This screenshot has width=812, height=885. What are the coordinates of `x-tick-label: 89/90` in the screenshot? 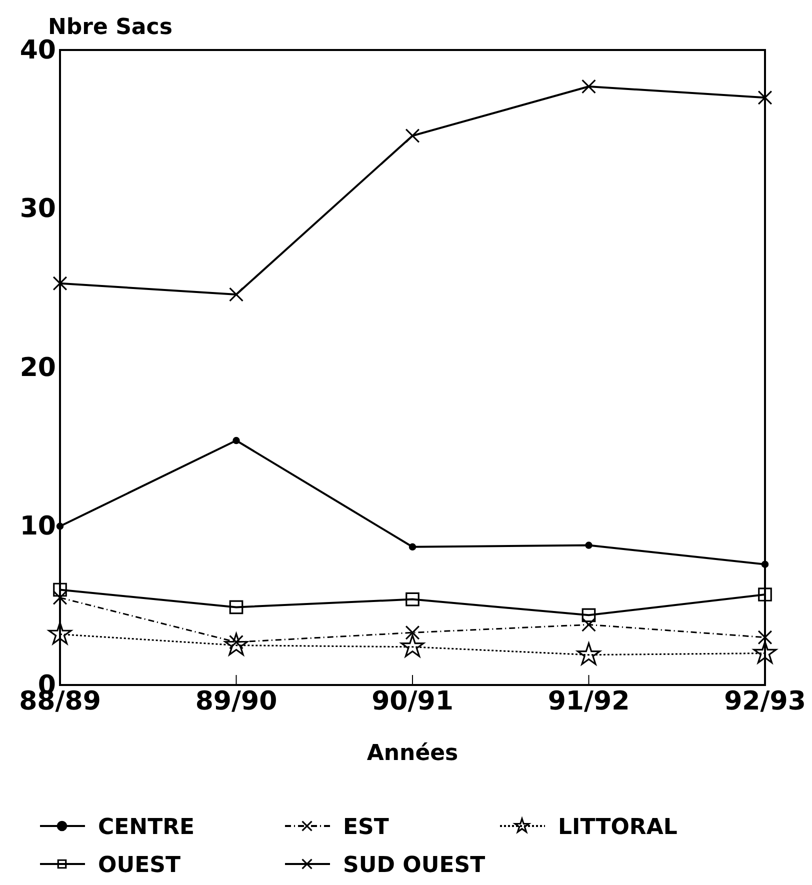 It's located at (236, 701).